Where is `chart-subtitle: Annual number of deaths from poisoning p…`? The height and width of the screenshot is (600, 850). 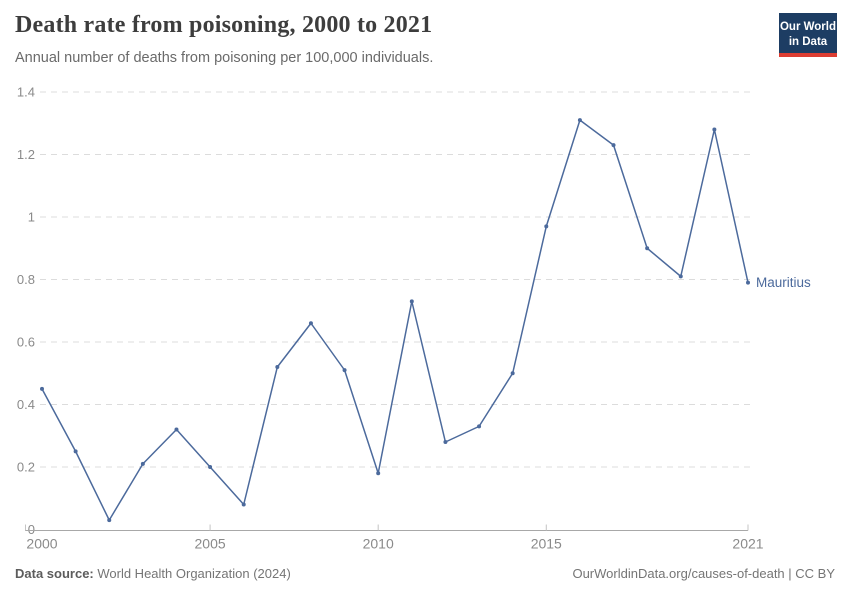 chart-subtitle: Annual number of deaths from poisoning p… is located at coordinates (224, 58).